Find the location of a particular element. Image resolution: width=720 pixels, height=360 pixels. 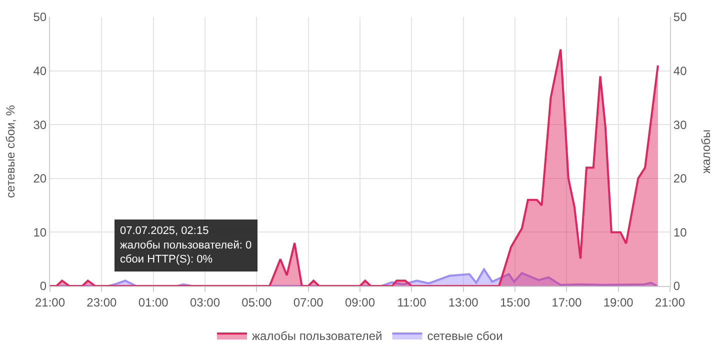

y-axis-title: сетевые сбои, % is located at coordinates (11, 151).